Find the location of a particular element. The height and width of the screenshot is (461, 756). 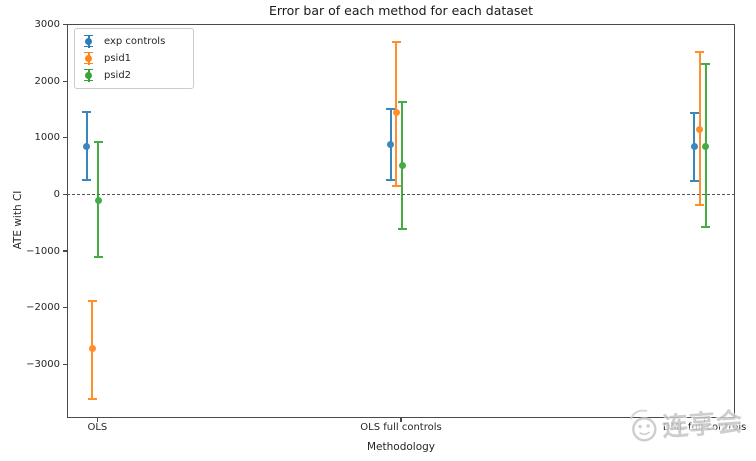

y-tick-label: 3000 is located at coordinates (47, 25).